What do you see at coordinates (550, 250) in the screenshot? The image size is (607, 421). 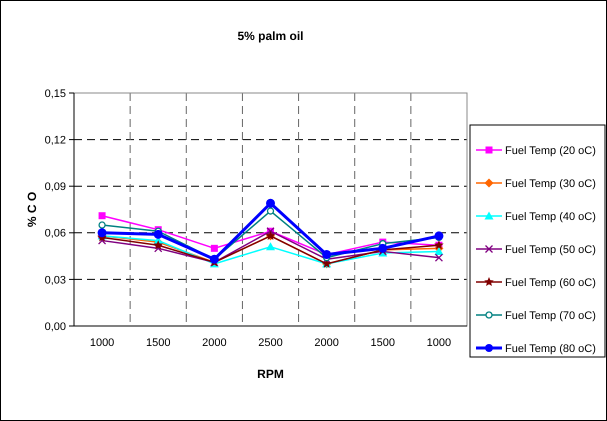 I see `legend-label: Fuel Temp (50 oC)` at bounding box center [550, 250].